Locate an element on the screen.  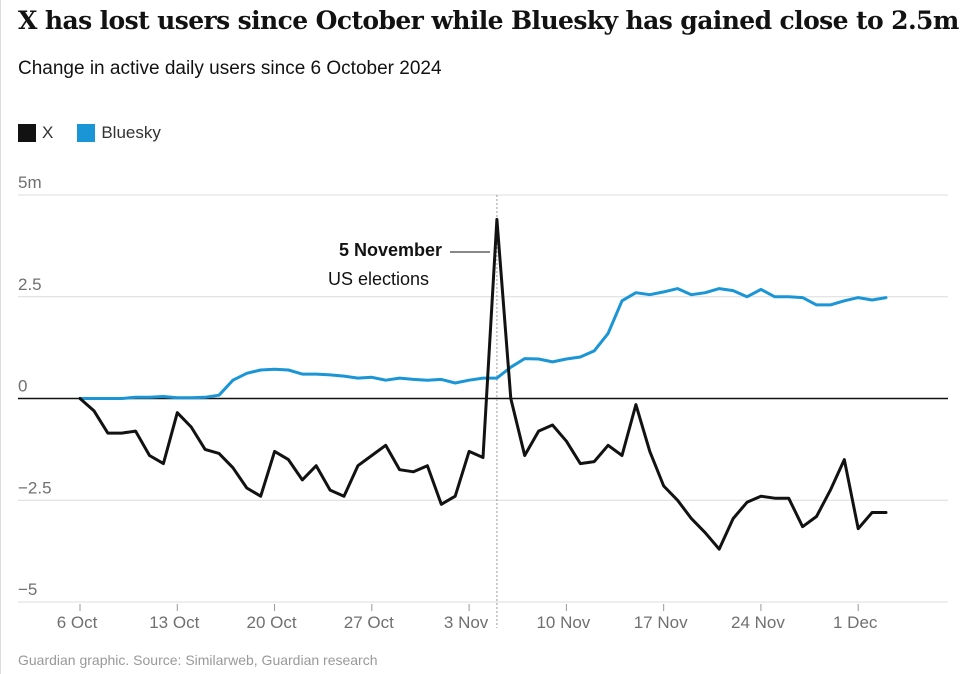
page-left-rule is located at coordinates (0, 337).